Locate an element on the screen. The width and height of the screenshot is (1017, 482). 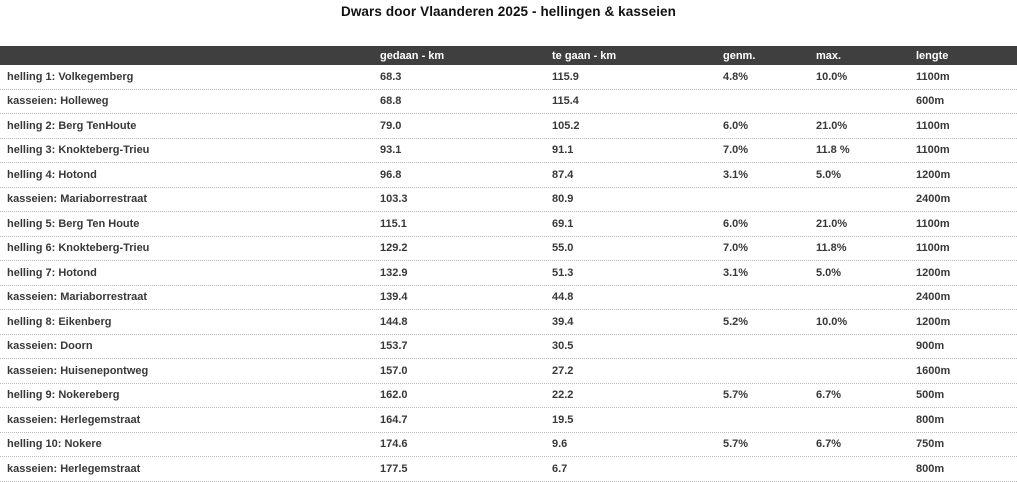
max-value: 11.8% is located at coordinates (831, 248).